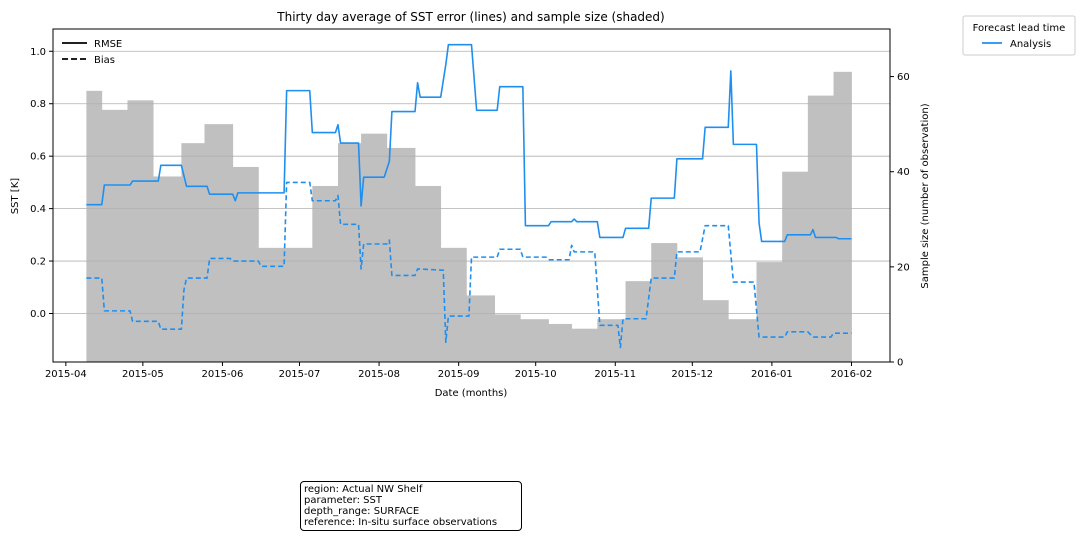 This screenshot has width=1084, height=540. Describe the element at coordinates (38, 52) in the screenshot. I see `y-tick-label: 1.0` at that location.